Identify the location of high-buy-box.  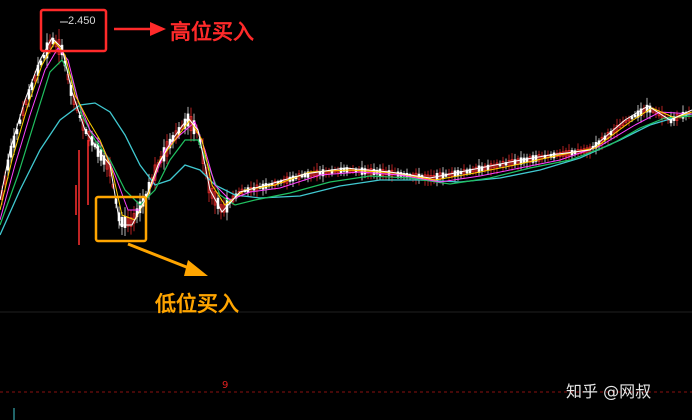
(73, 30).